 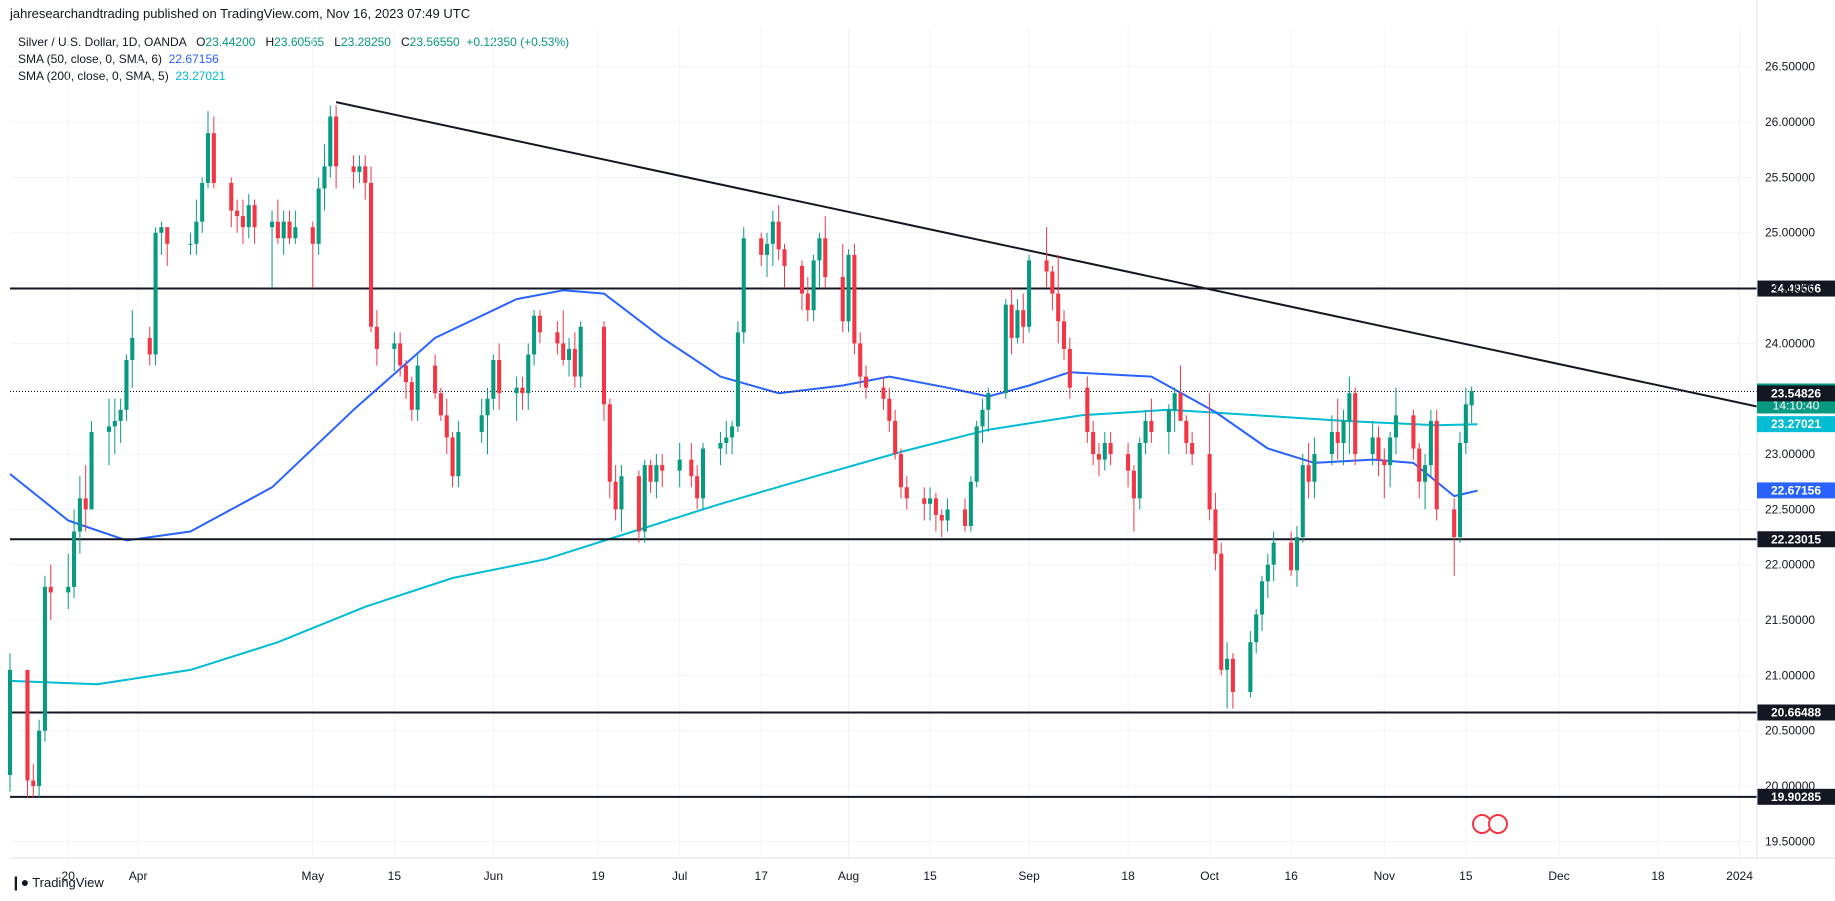 I want to click on x-tick-label: Dec, so click(x=1558, y=876).